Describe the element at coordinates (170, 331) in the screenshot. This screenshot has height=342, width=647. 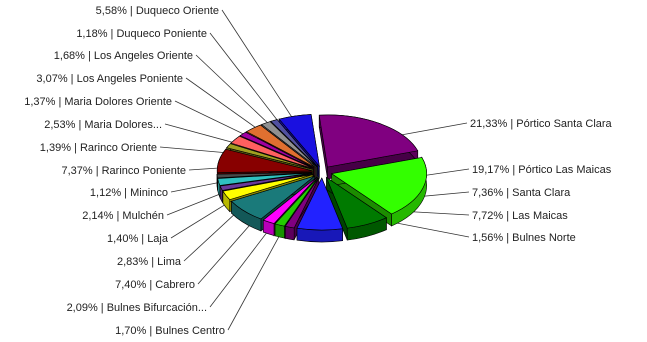
I see `slice-label: 1,70% | Bulnes Centro` at that location.